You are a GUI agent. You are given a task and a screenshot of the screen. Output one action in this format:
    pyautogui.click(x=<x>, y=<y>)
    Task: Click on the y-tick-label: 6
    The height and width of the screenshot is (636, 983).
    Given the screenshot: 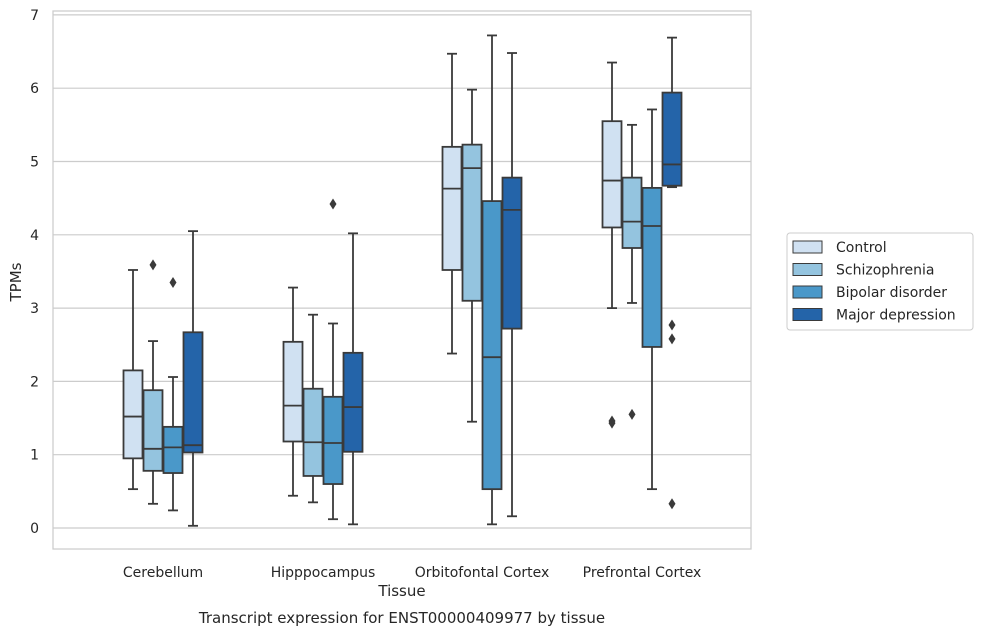 What is the action you would take?
    pyautogui.click(x=34, y=89)
    